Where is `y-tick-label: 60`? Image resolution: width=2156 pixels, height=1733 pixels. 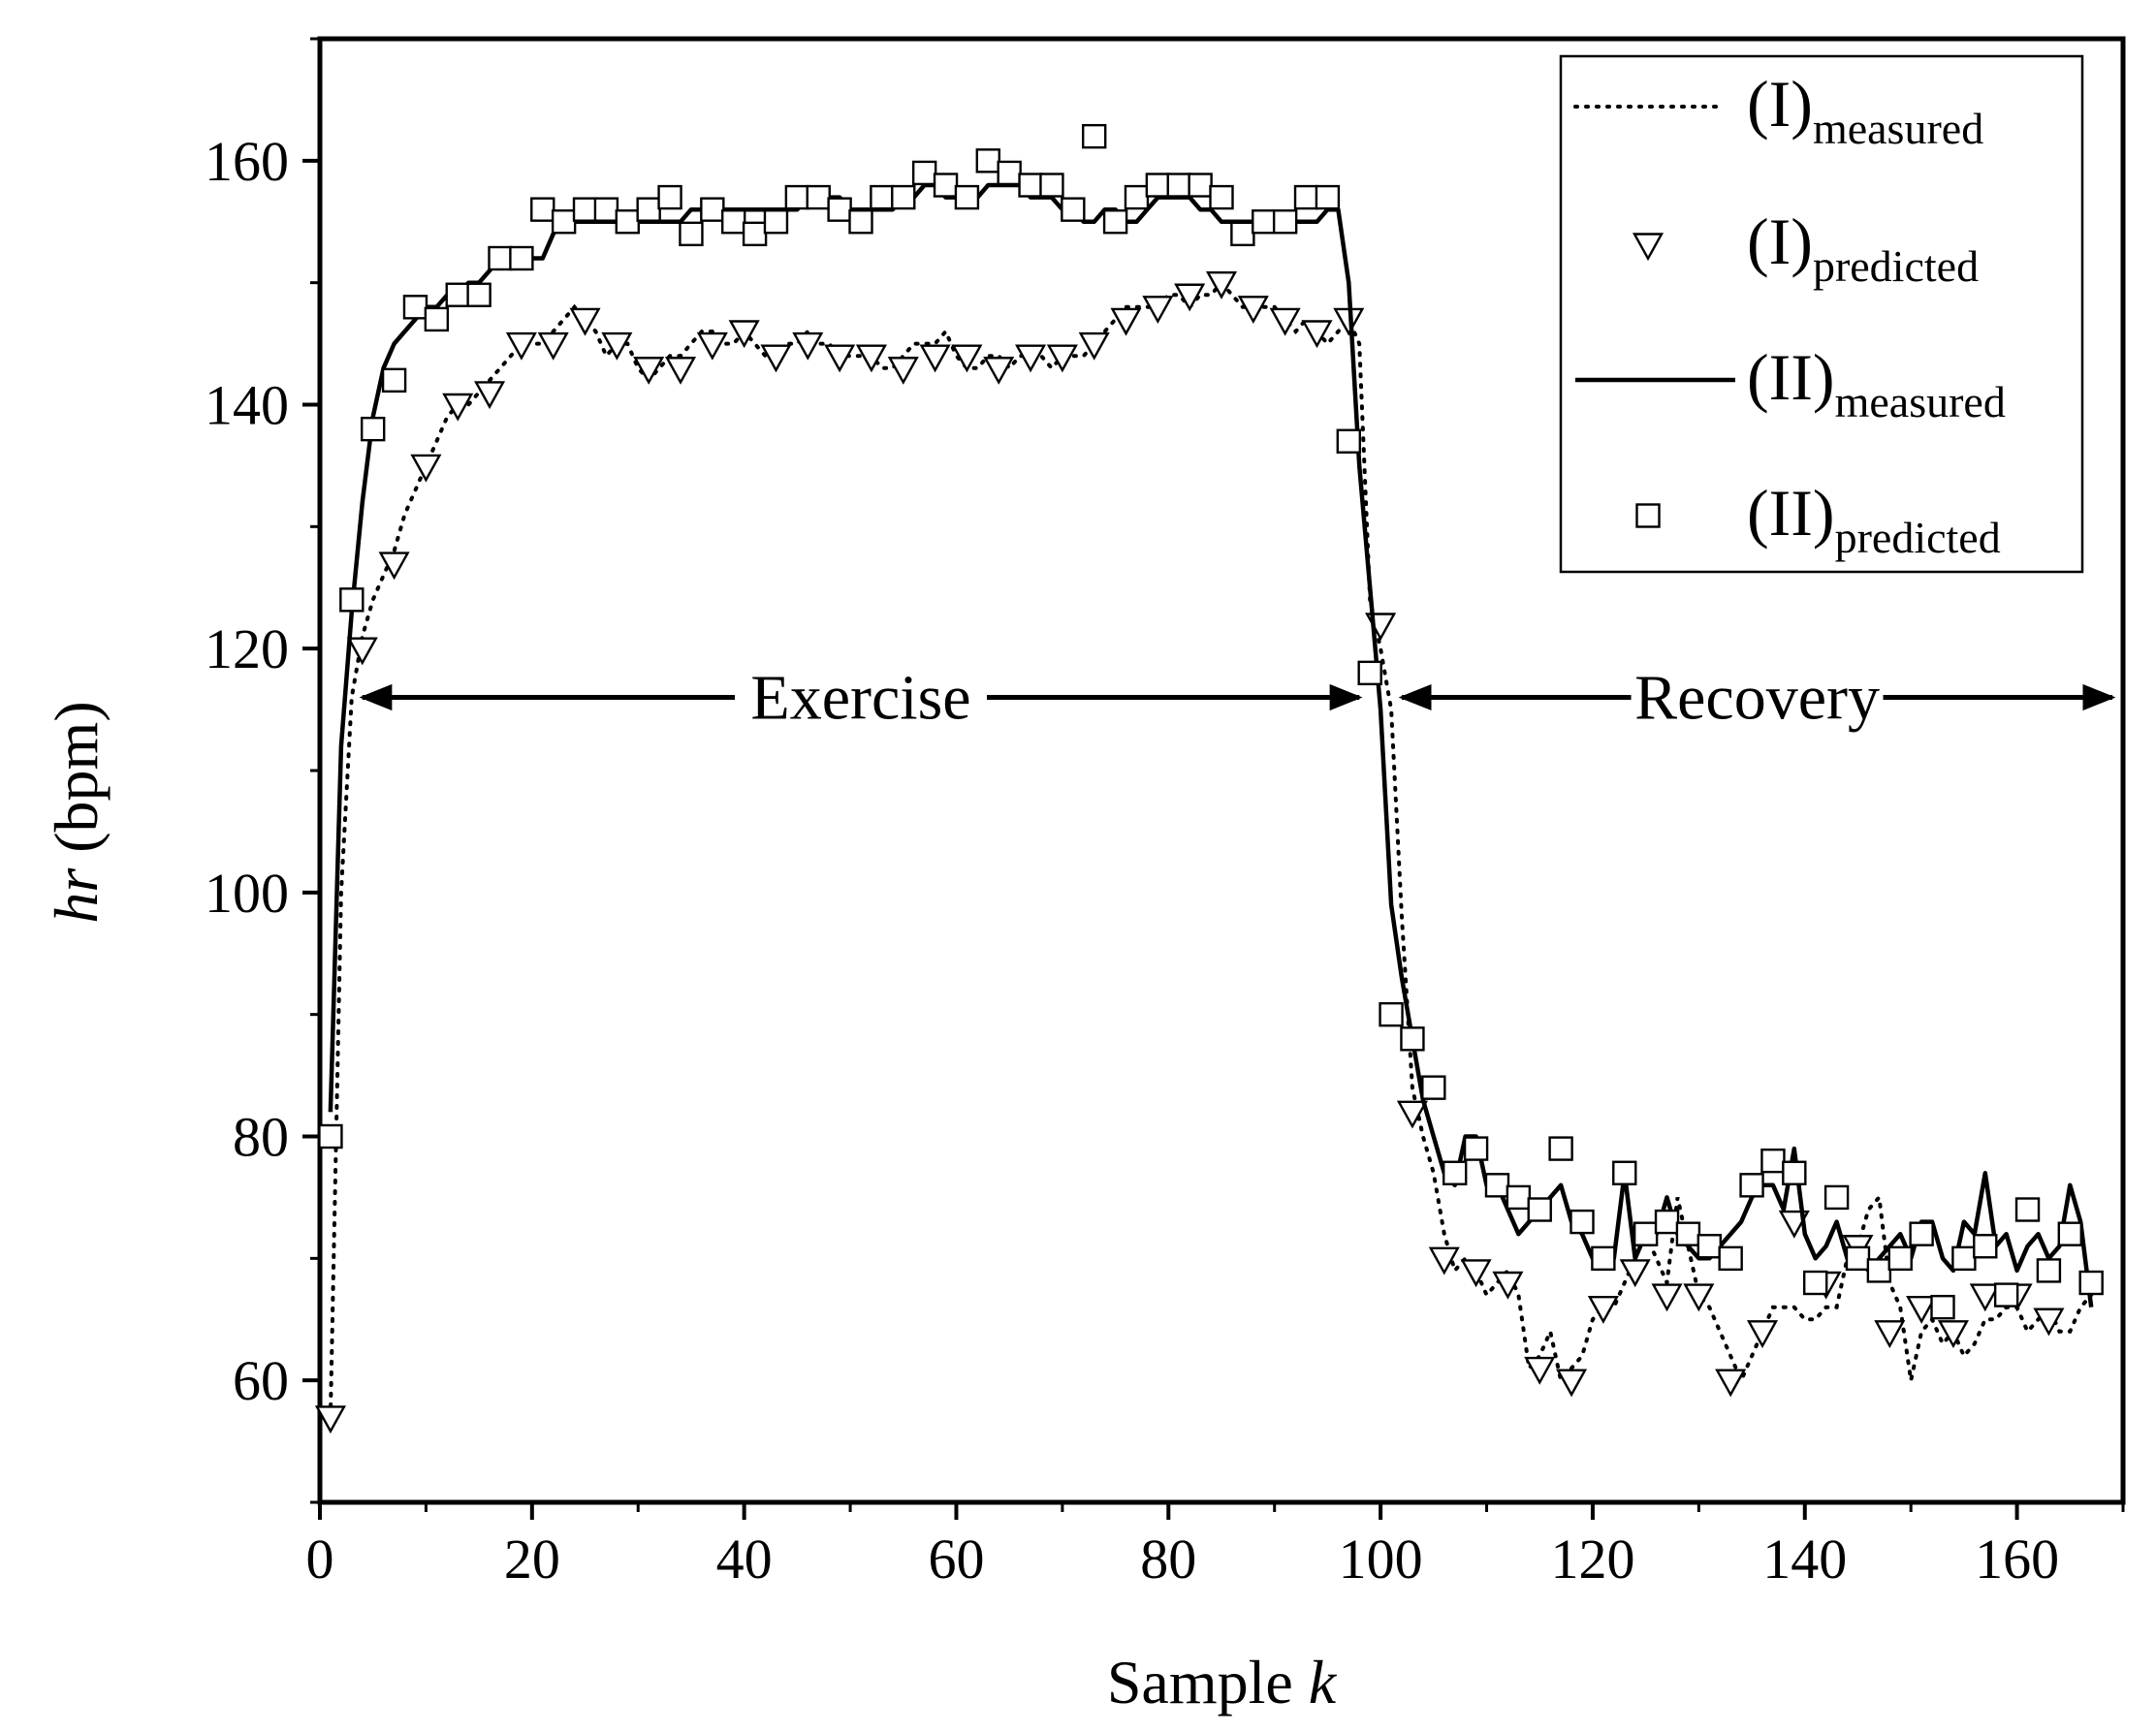 y-tick-label: 60 is located at coordinates (261, 1380).